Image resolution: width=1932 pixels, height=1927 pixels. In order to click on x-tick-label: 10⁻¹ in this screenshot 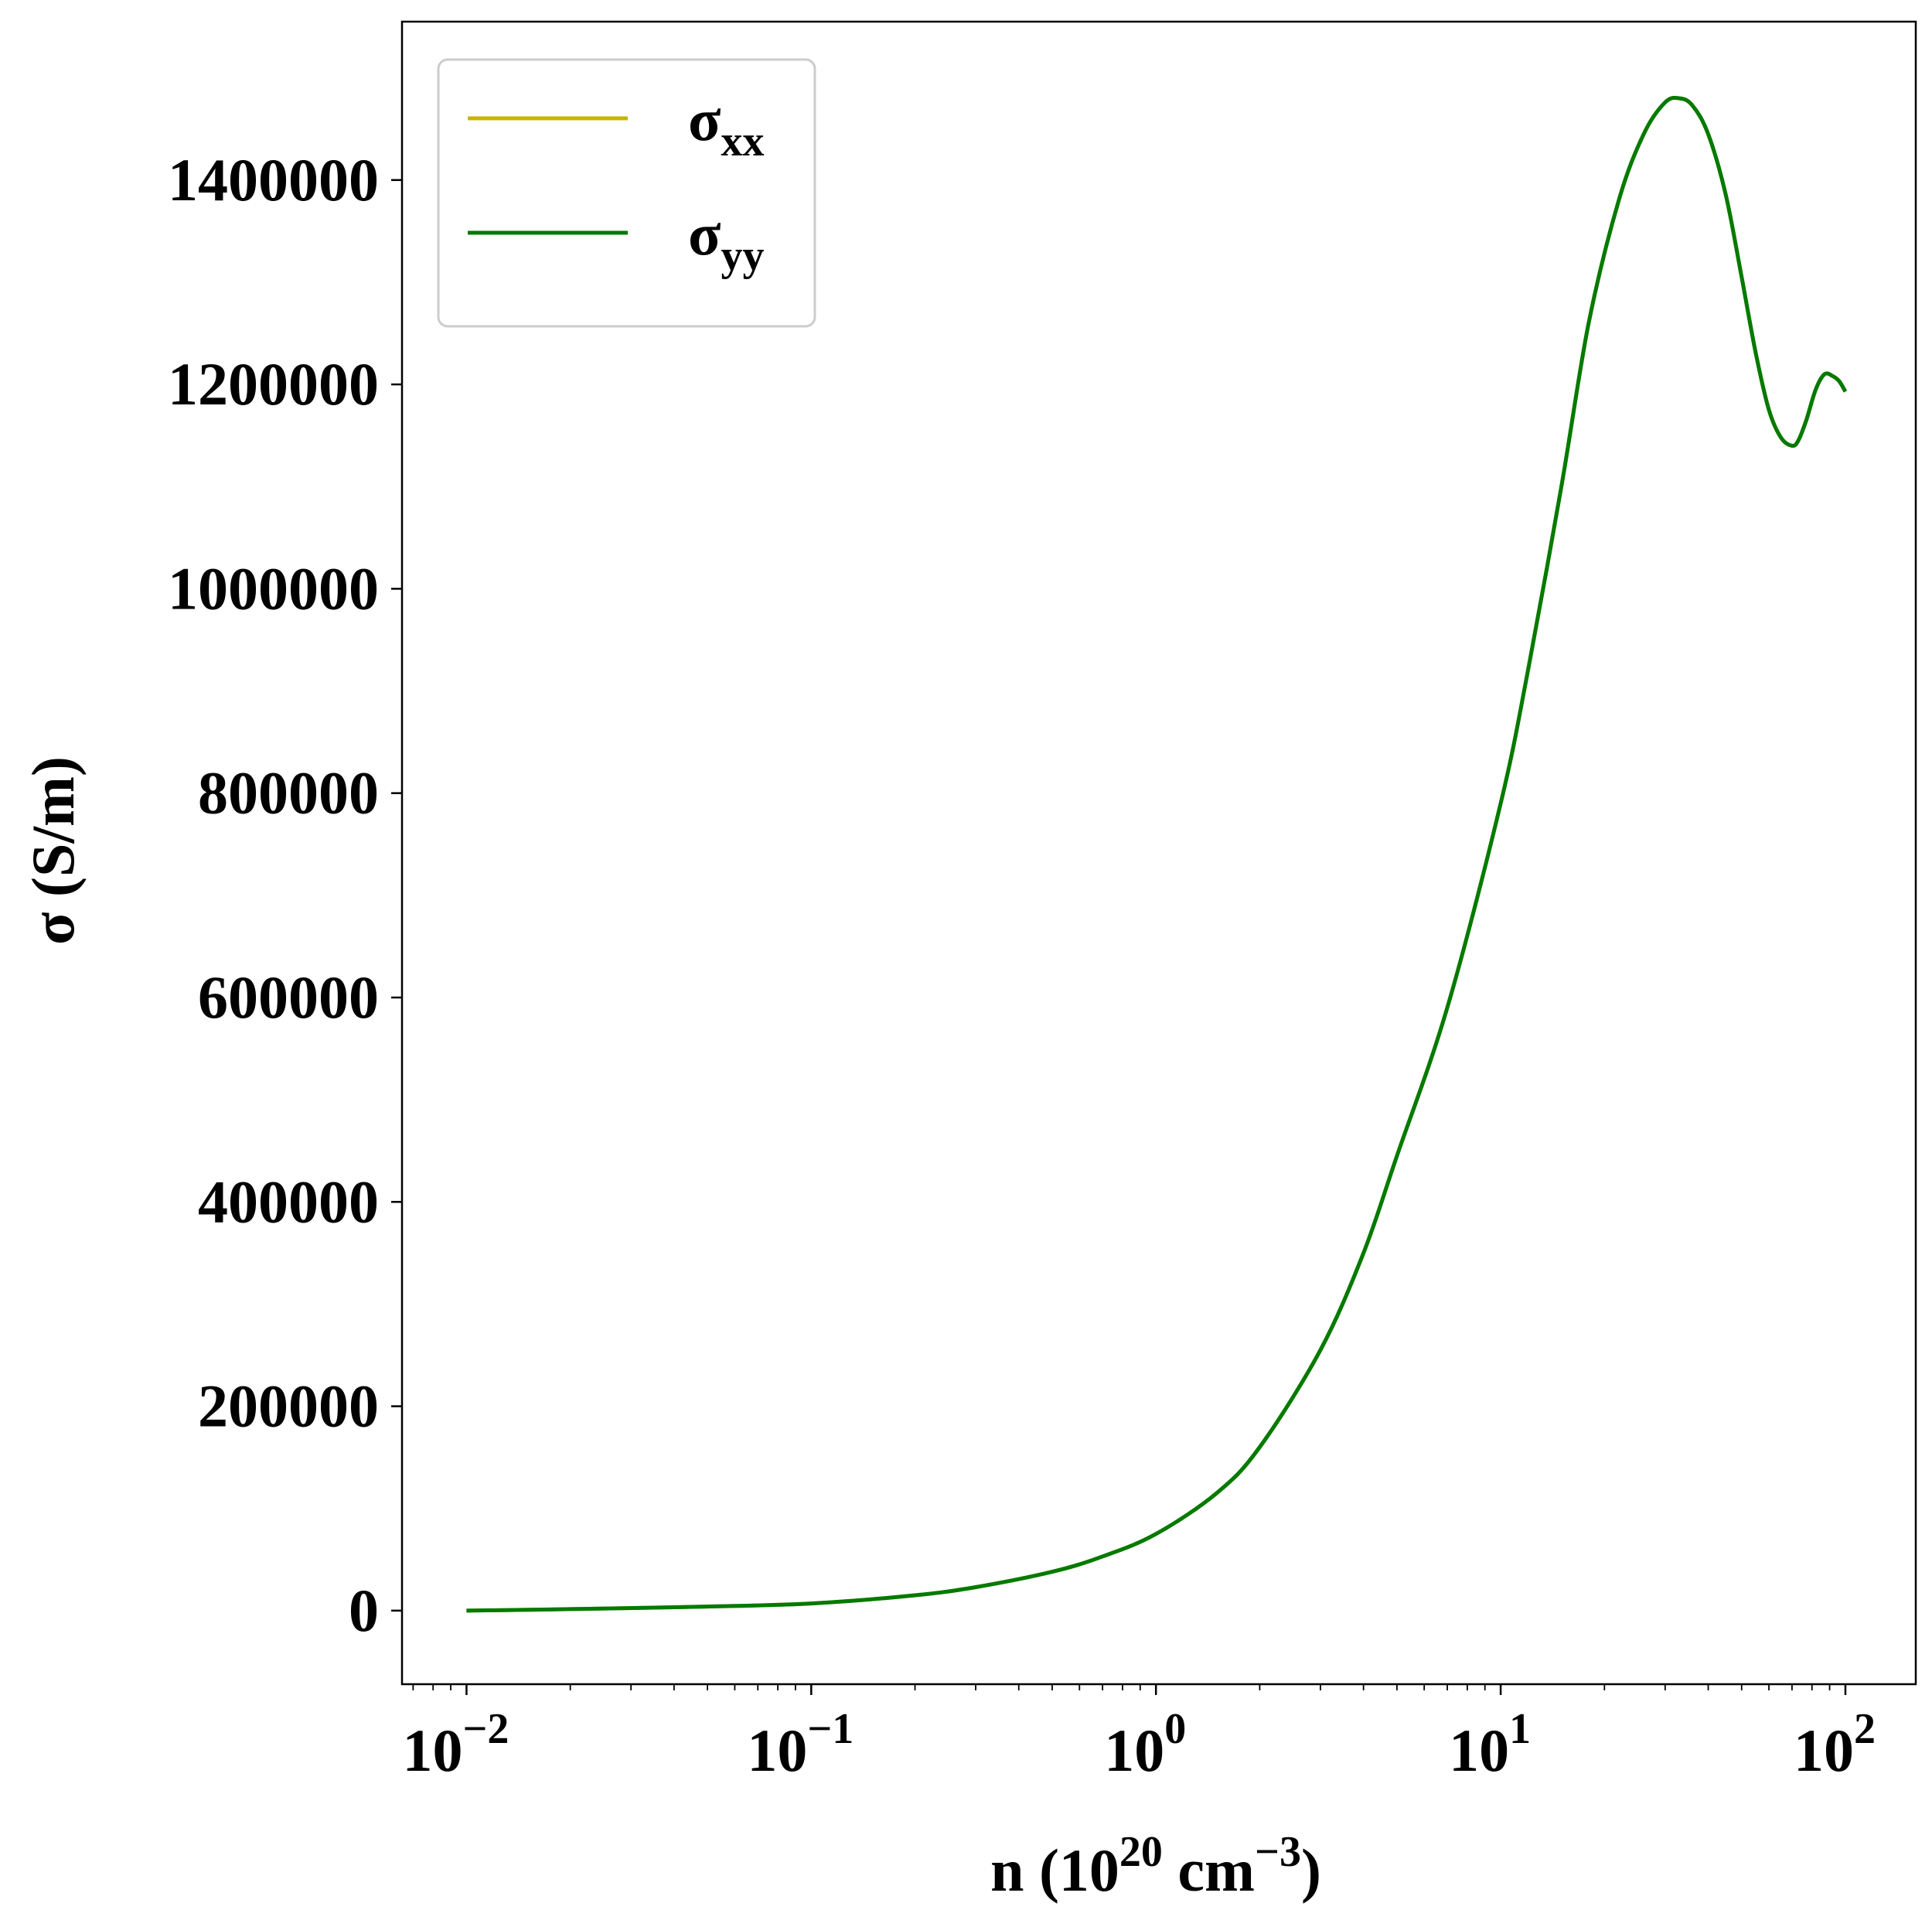, I will do `click(801, 1744)`.